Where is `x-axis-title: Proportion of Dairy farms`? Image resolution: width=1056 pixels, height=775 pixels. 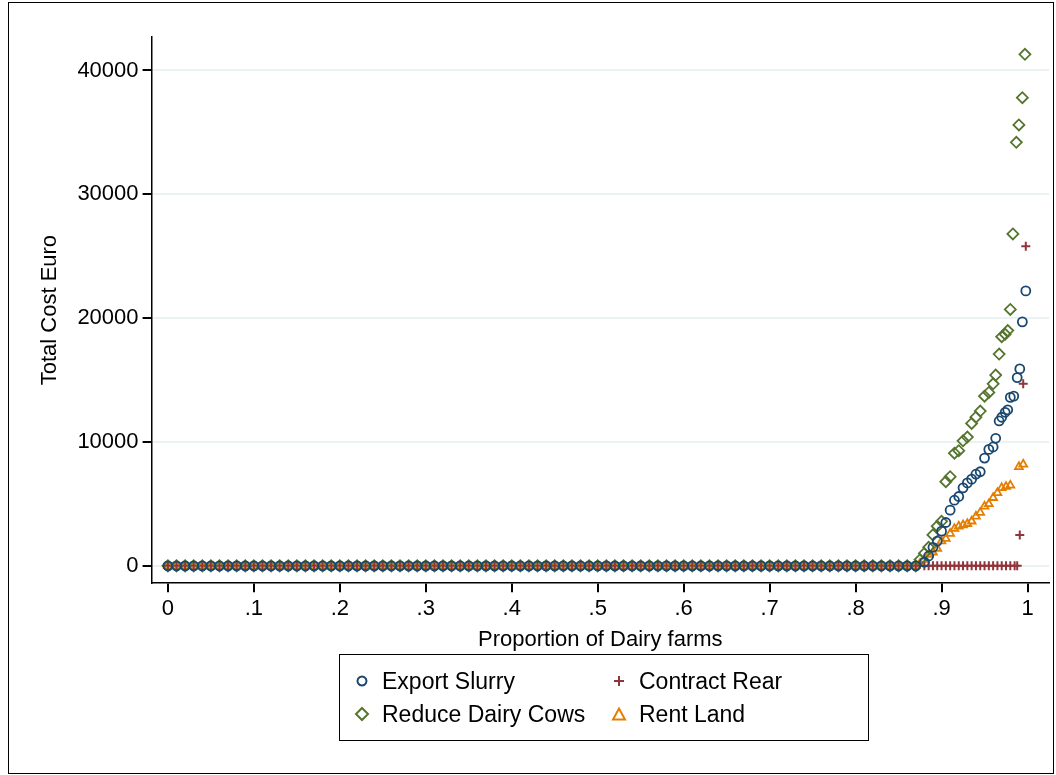 x-axis-title: Proportion of Dairy farms is located at coordinates (600, 638).